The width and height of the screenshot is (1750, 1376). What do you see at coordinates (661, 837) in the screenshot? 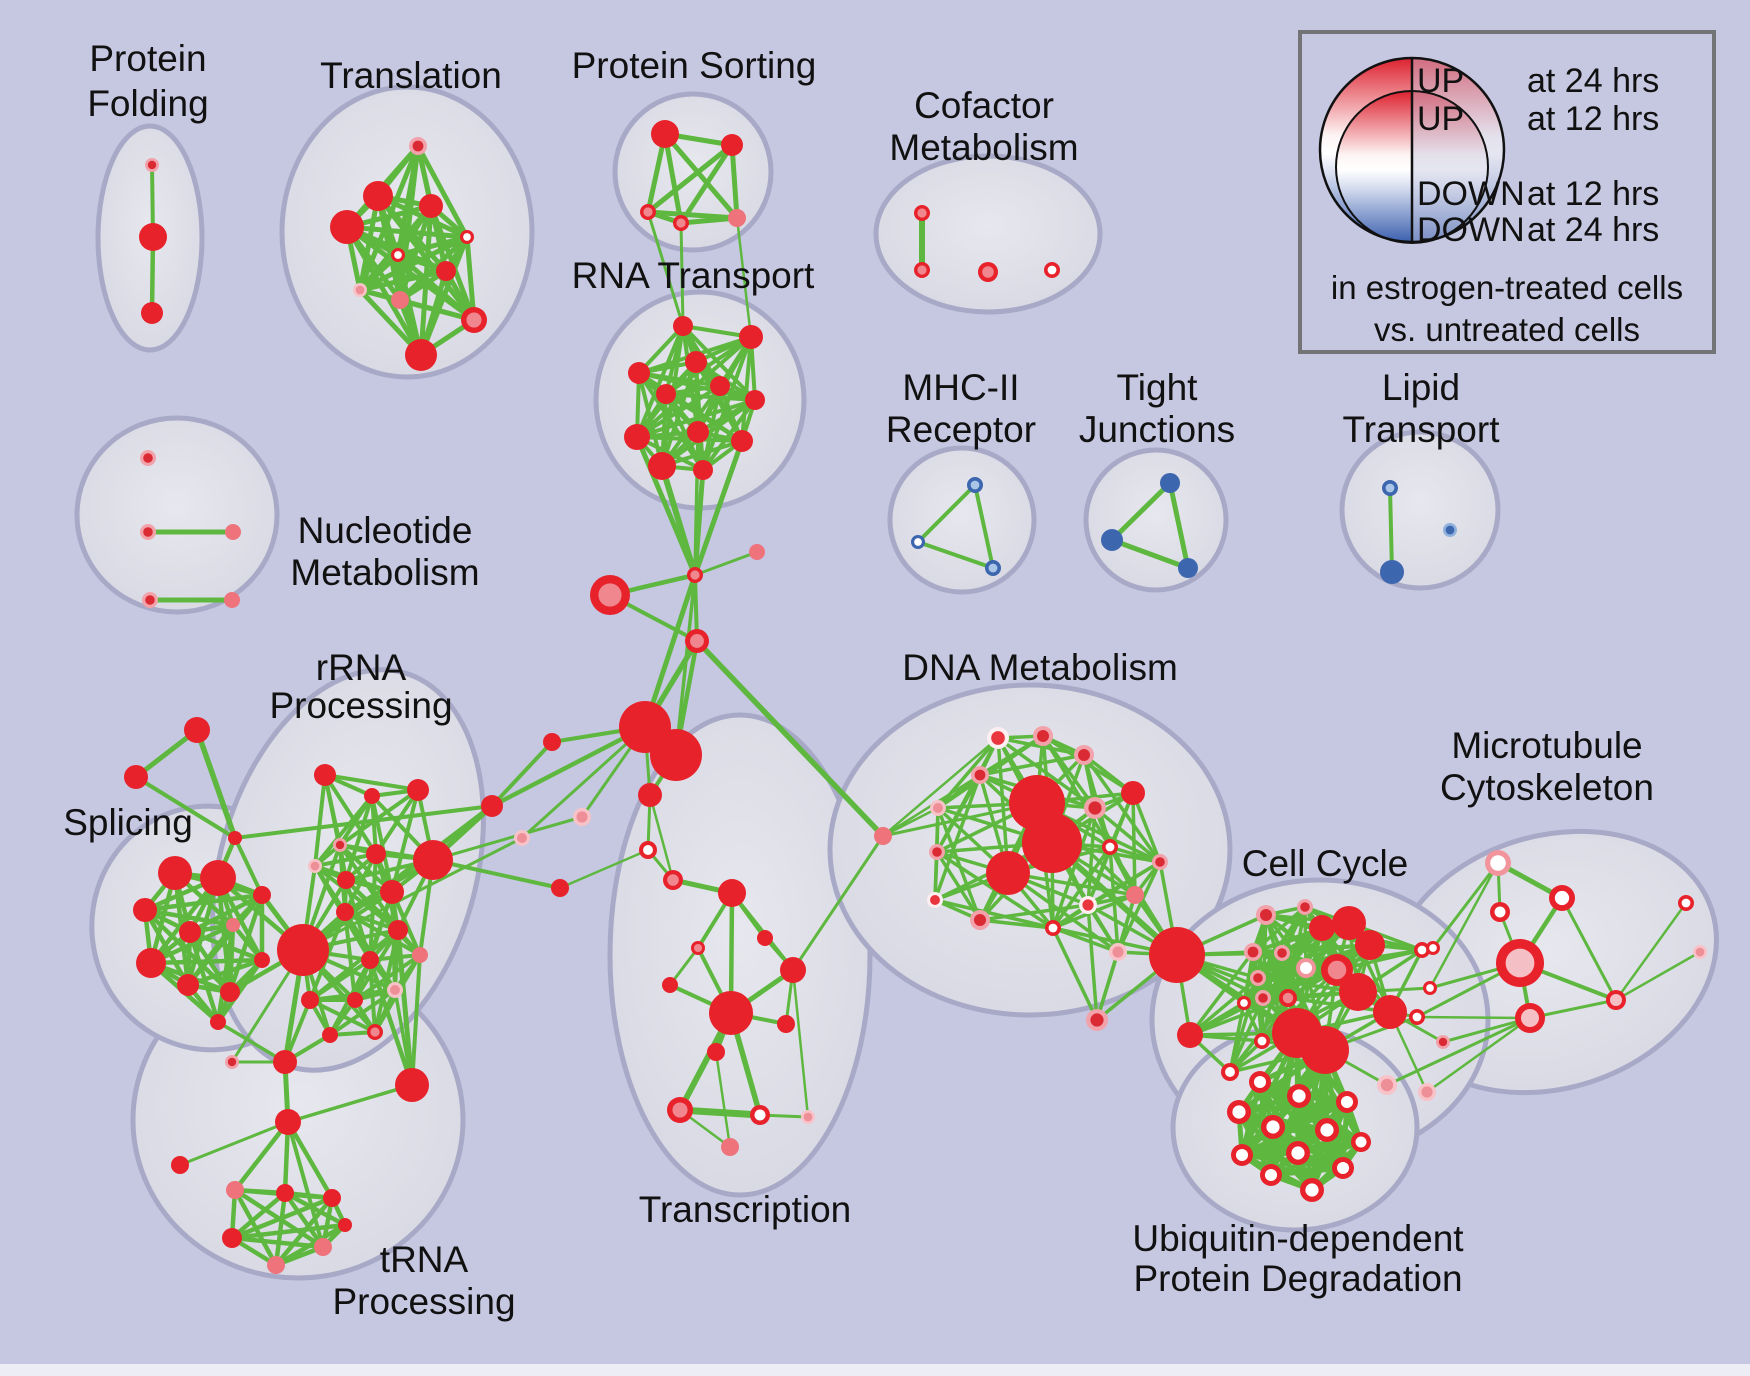
I see `edge-tx1-tx3` at bounding box center [661, 837].